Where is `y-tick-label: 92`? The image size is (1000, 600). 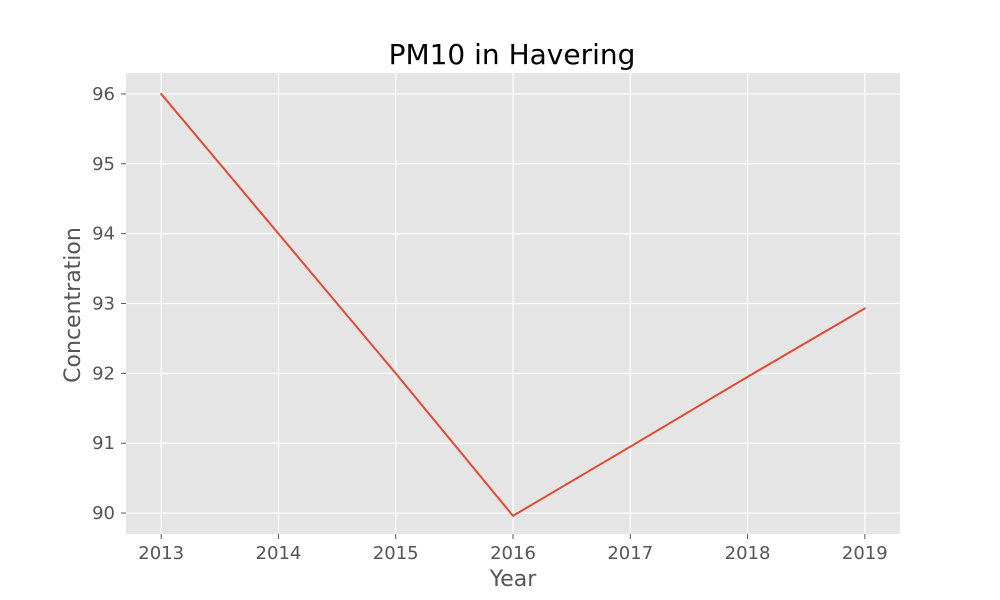 y-tick-label: 92 is located at coordinates (103, 373).